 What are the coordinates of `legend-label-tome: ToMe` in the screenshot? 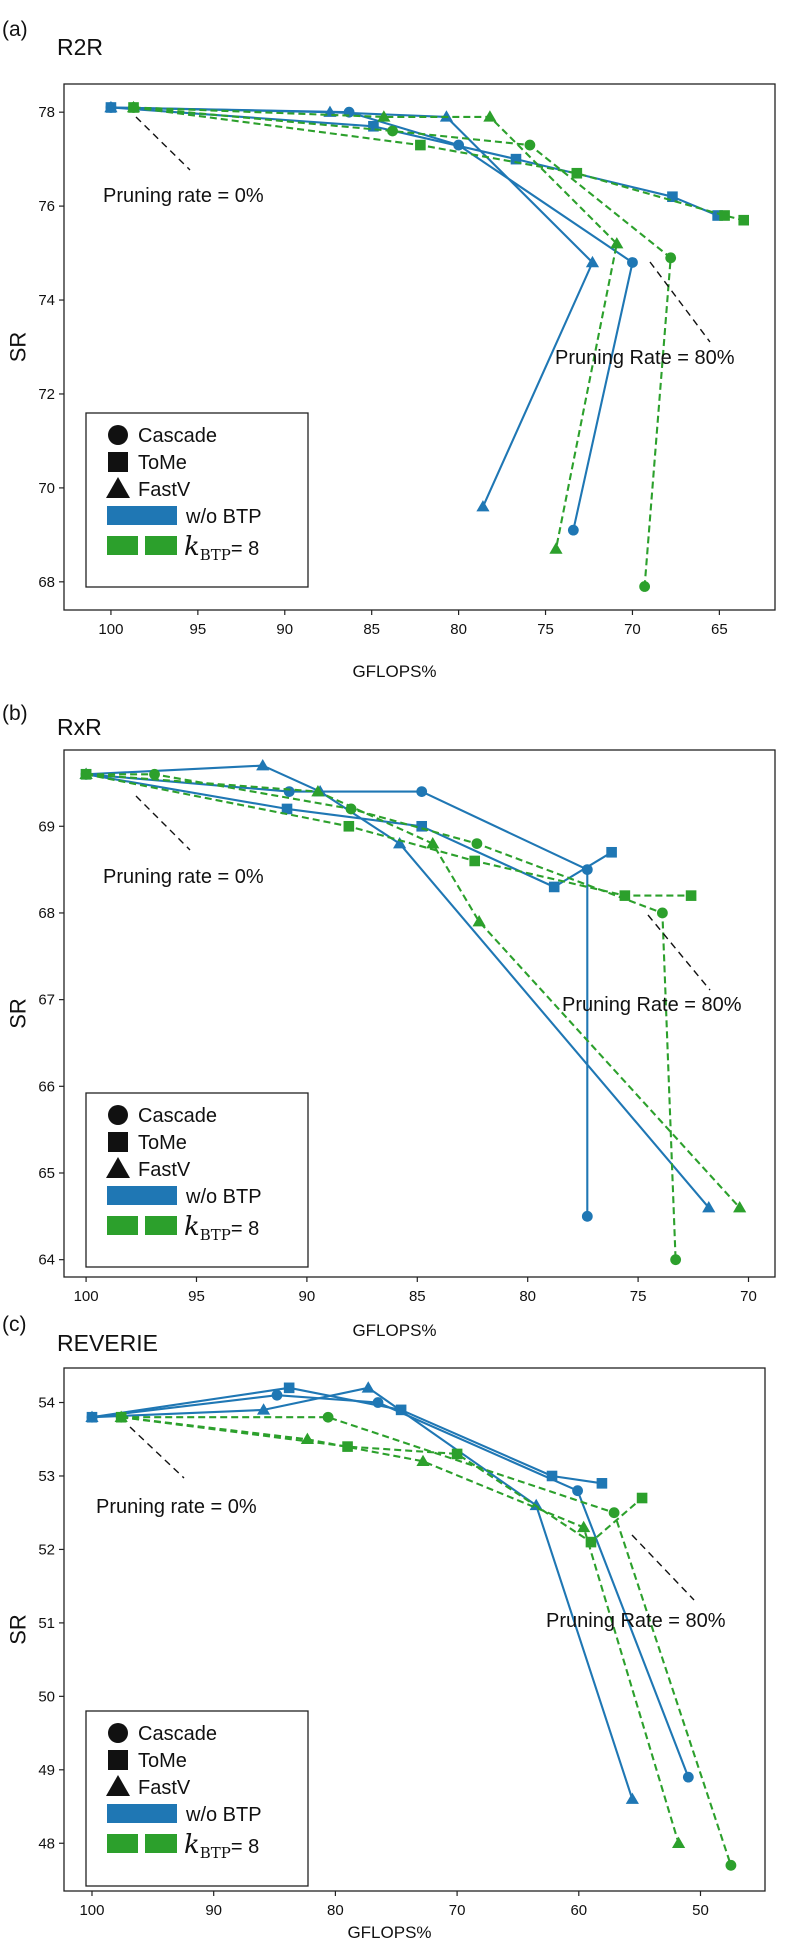 It's located at (162, 1143).